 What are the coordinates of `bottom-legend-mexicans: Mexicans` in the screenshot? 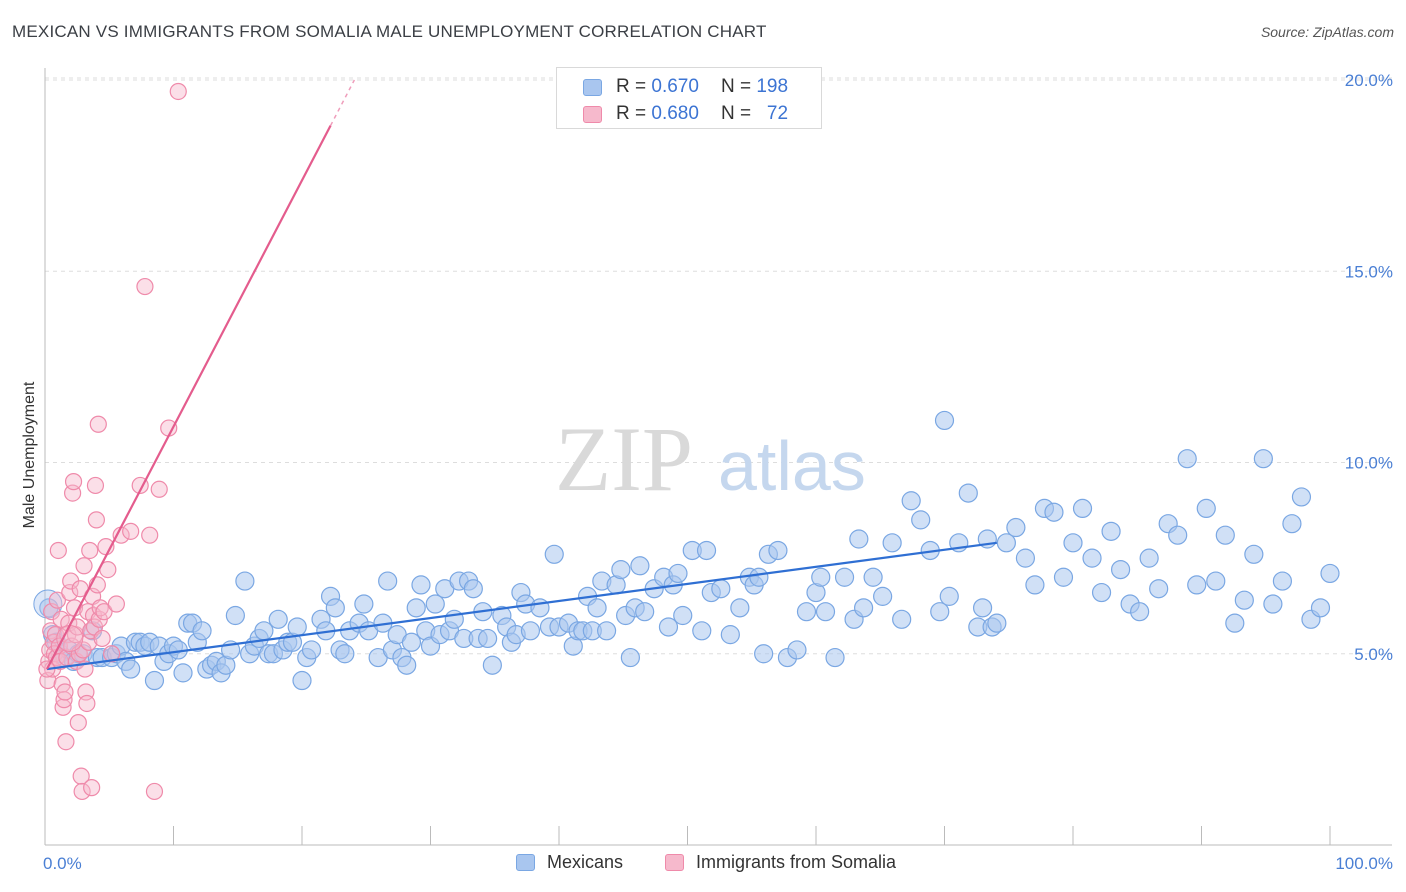 It's located at (569, 862).